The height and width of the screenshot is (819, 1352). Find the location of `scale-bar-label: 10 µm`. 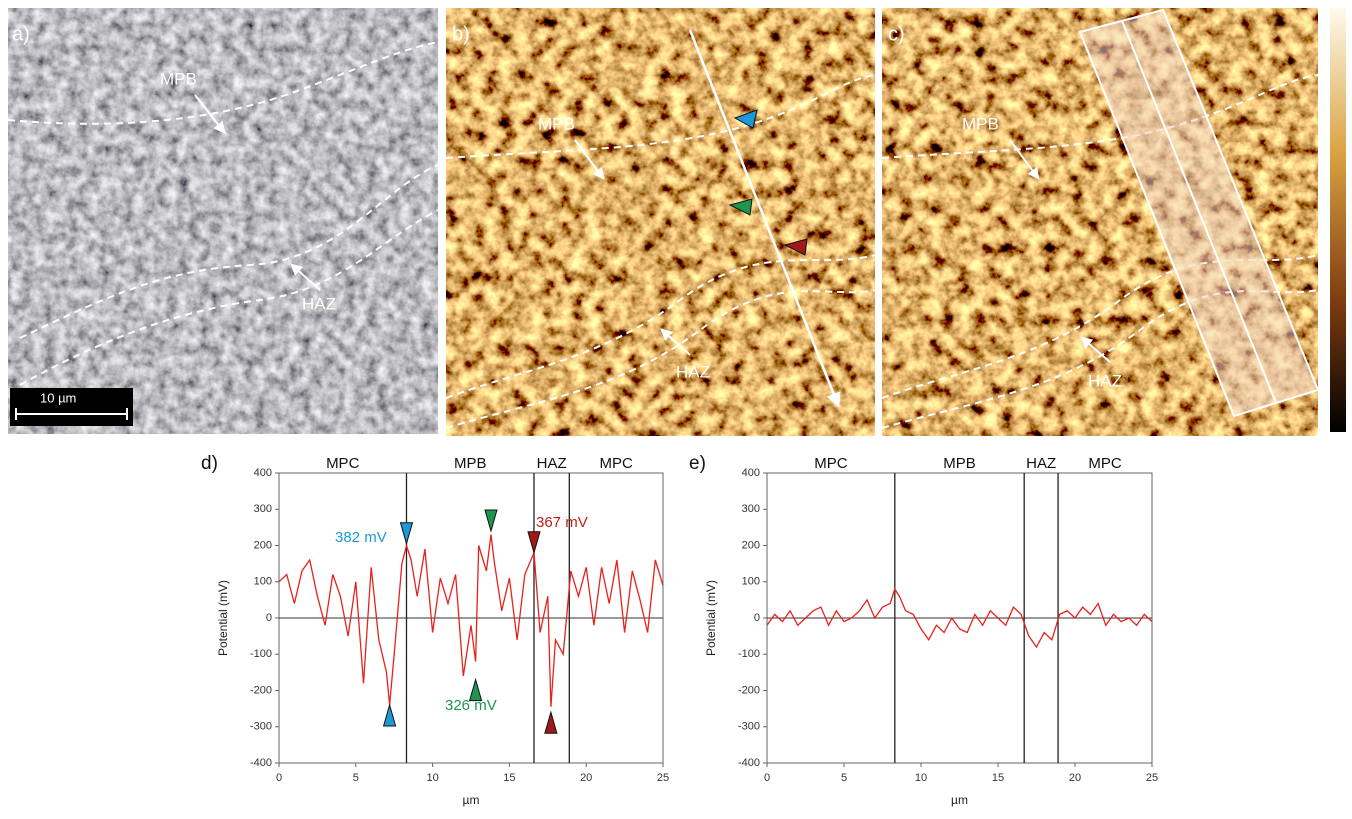

scale-bar-label: 10 µm is located at coordinates (58, 397).